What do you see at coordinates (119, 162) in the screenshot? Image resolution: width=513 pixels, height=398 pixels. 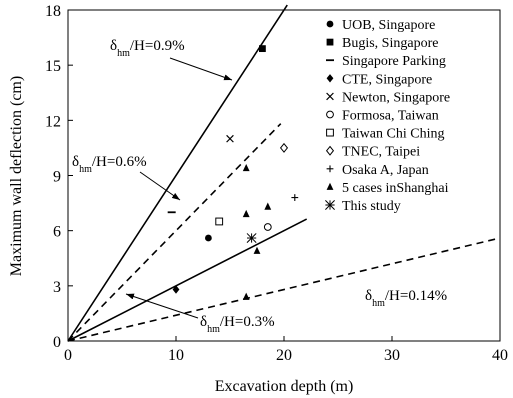 I see `ref-label-value: /H=0.6%` at bounding box center [119, 162].